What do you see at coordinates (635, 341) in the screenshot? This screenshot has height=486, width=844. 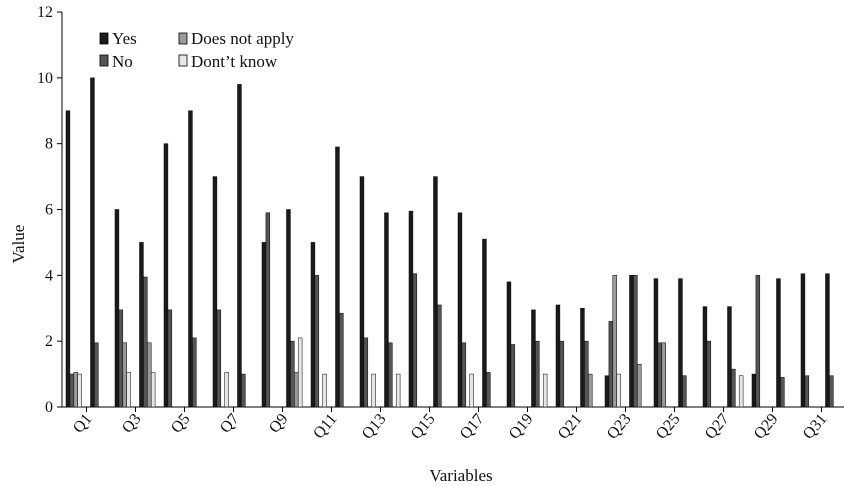 I see `bar-group-q23` at bounding box center [635, 341].